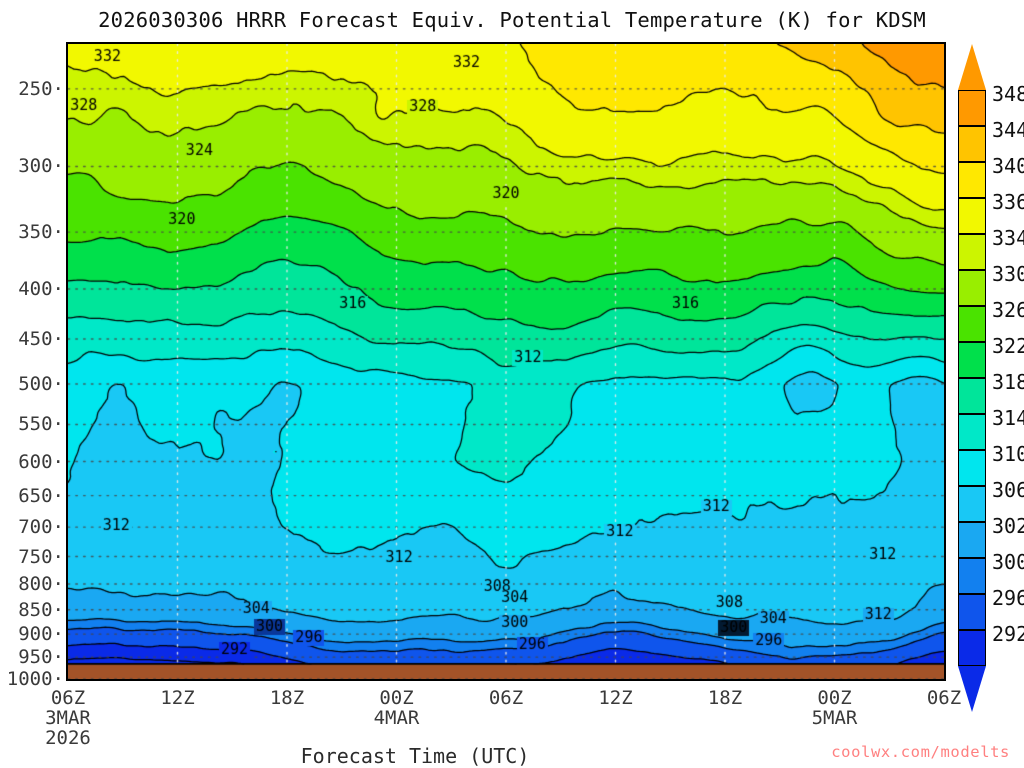  I want to click on colorbar-label-336: 336, so click(1008, 202).